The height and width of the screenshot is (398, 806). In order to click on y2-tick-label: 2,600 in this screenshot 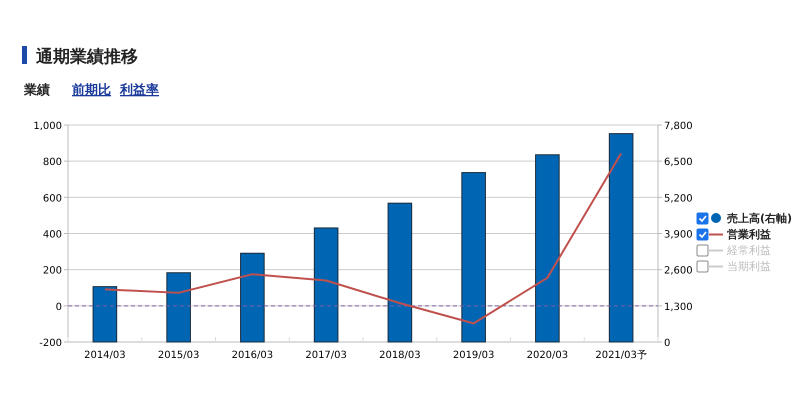, I will do `click(678, 271)`.